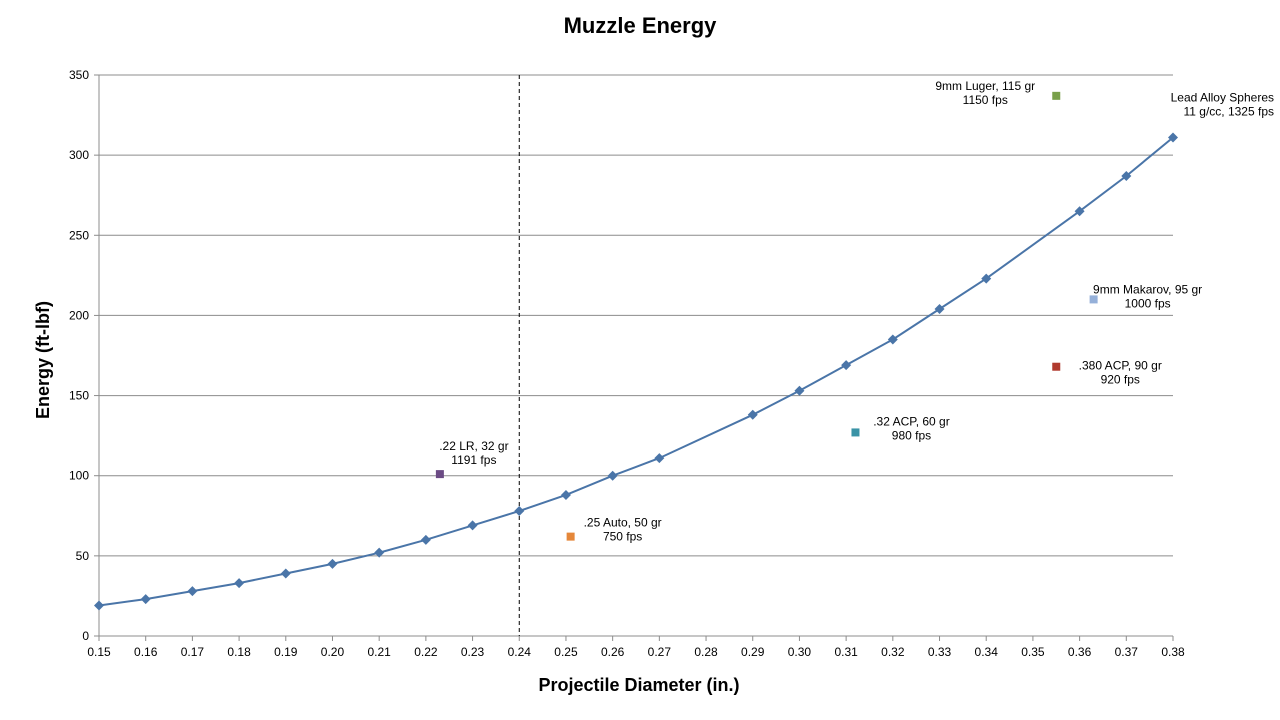 This screenshot has height=720, width=1280. Describe the element at coordinates (79, 315) in the screenshot. I see `y-tick-label: 200` at that location.